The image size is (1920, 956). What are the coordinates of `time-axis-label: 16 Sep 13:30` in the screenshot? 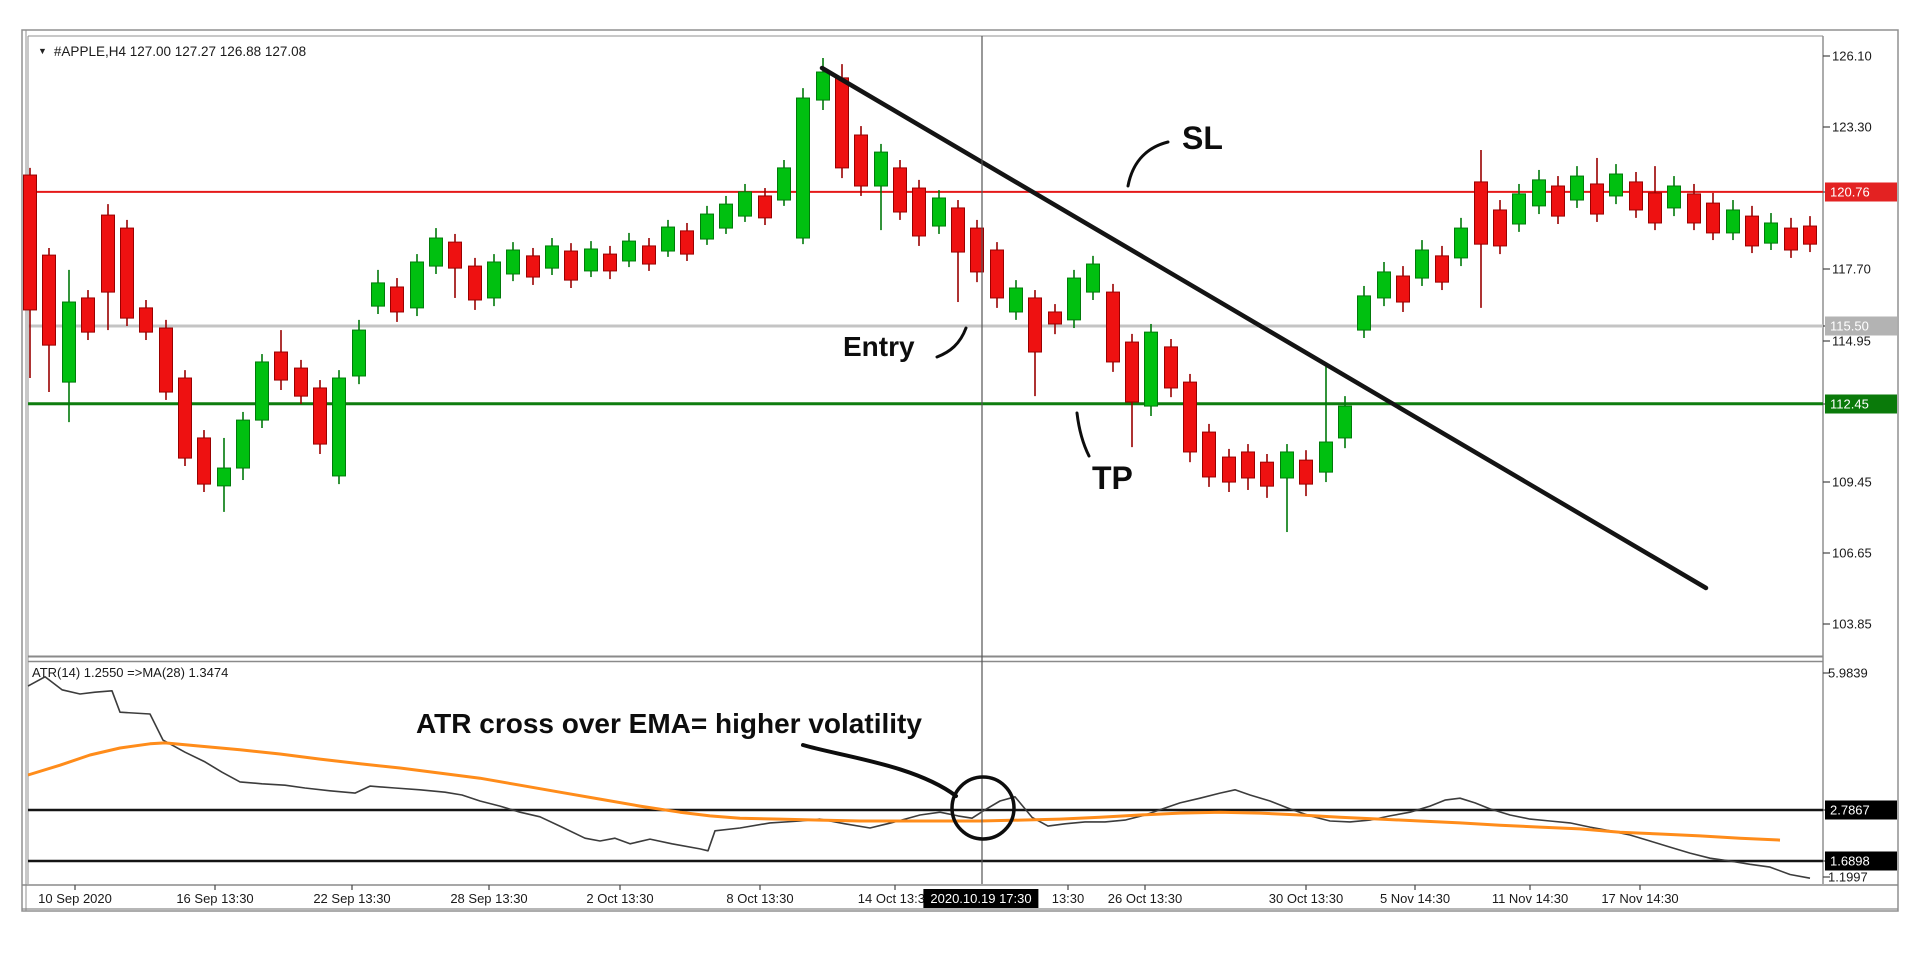 It's located at (215, 898).